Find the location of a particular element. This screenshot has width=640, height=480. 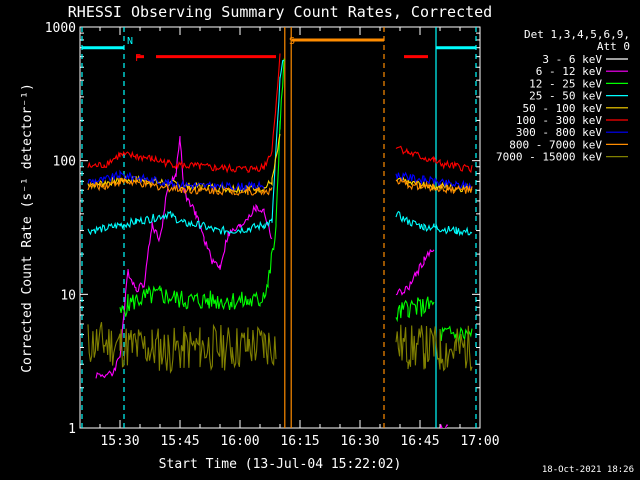

series-800-7000-kev is located at coordinates (280, 187).